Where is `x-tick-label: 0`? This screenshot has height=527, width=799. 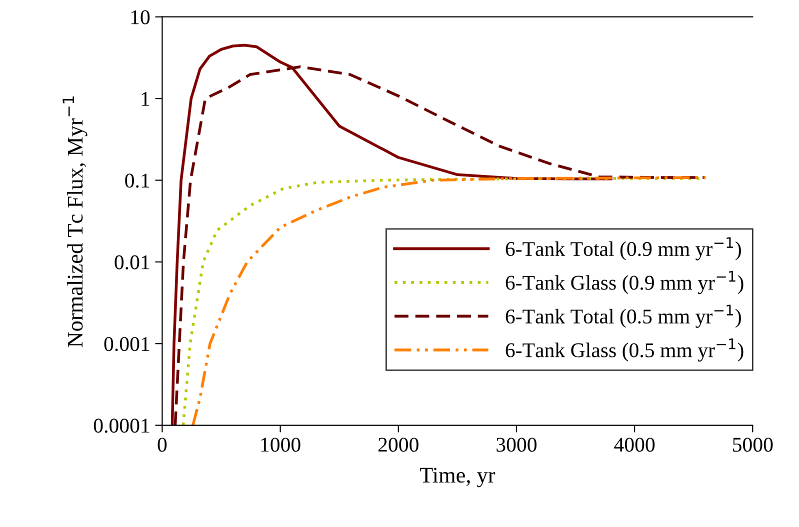 x-tick-label: 0 is located at coordinates (162, 445).